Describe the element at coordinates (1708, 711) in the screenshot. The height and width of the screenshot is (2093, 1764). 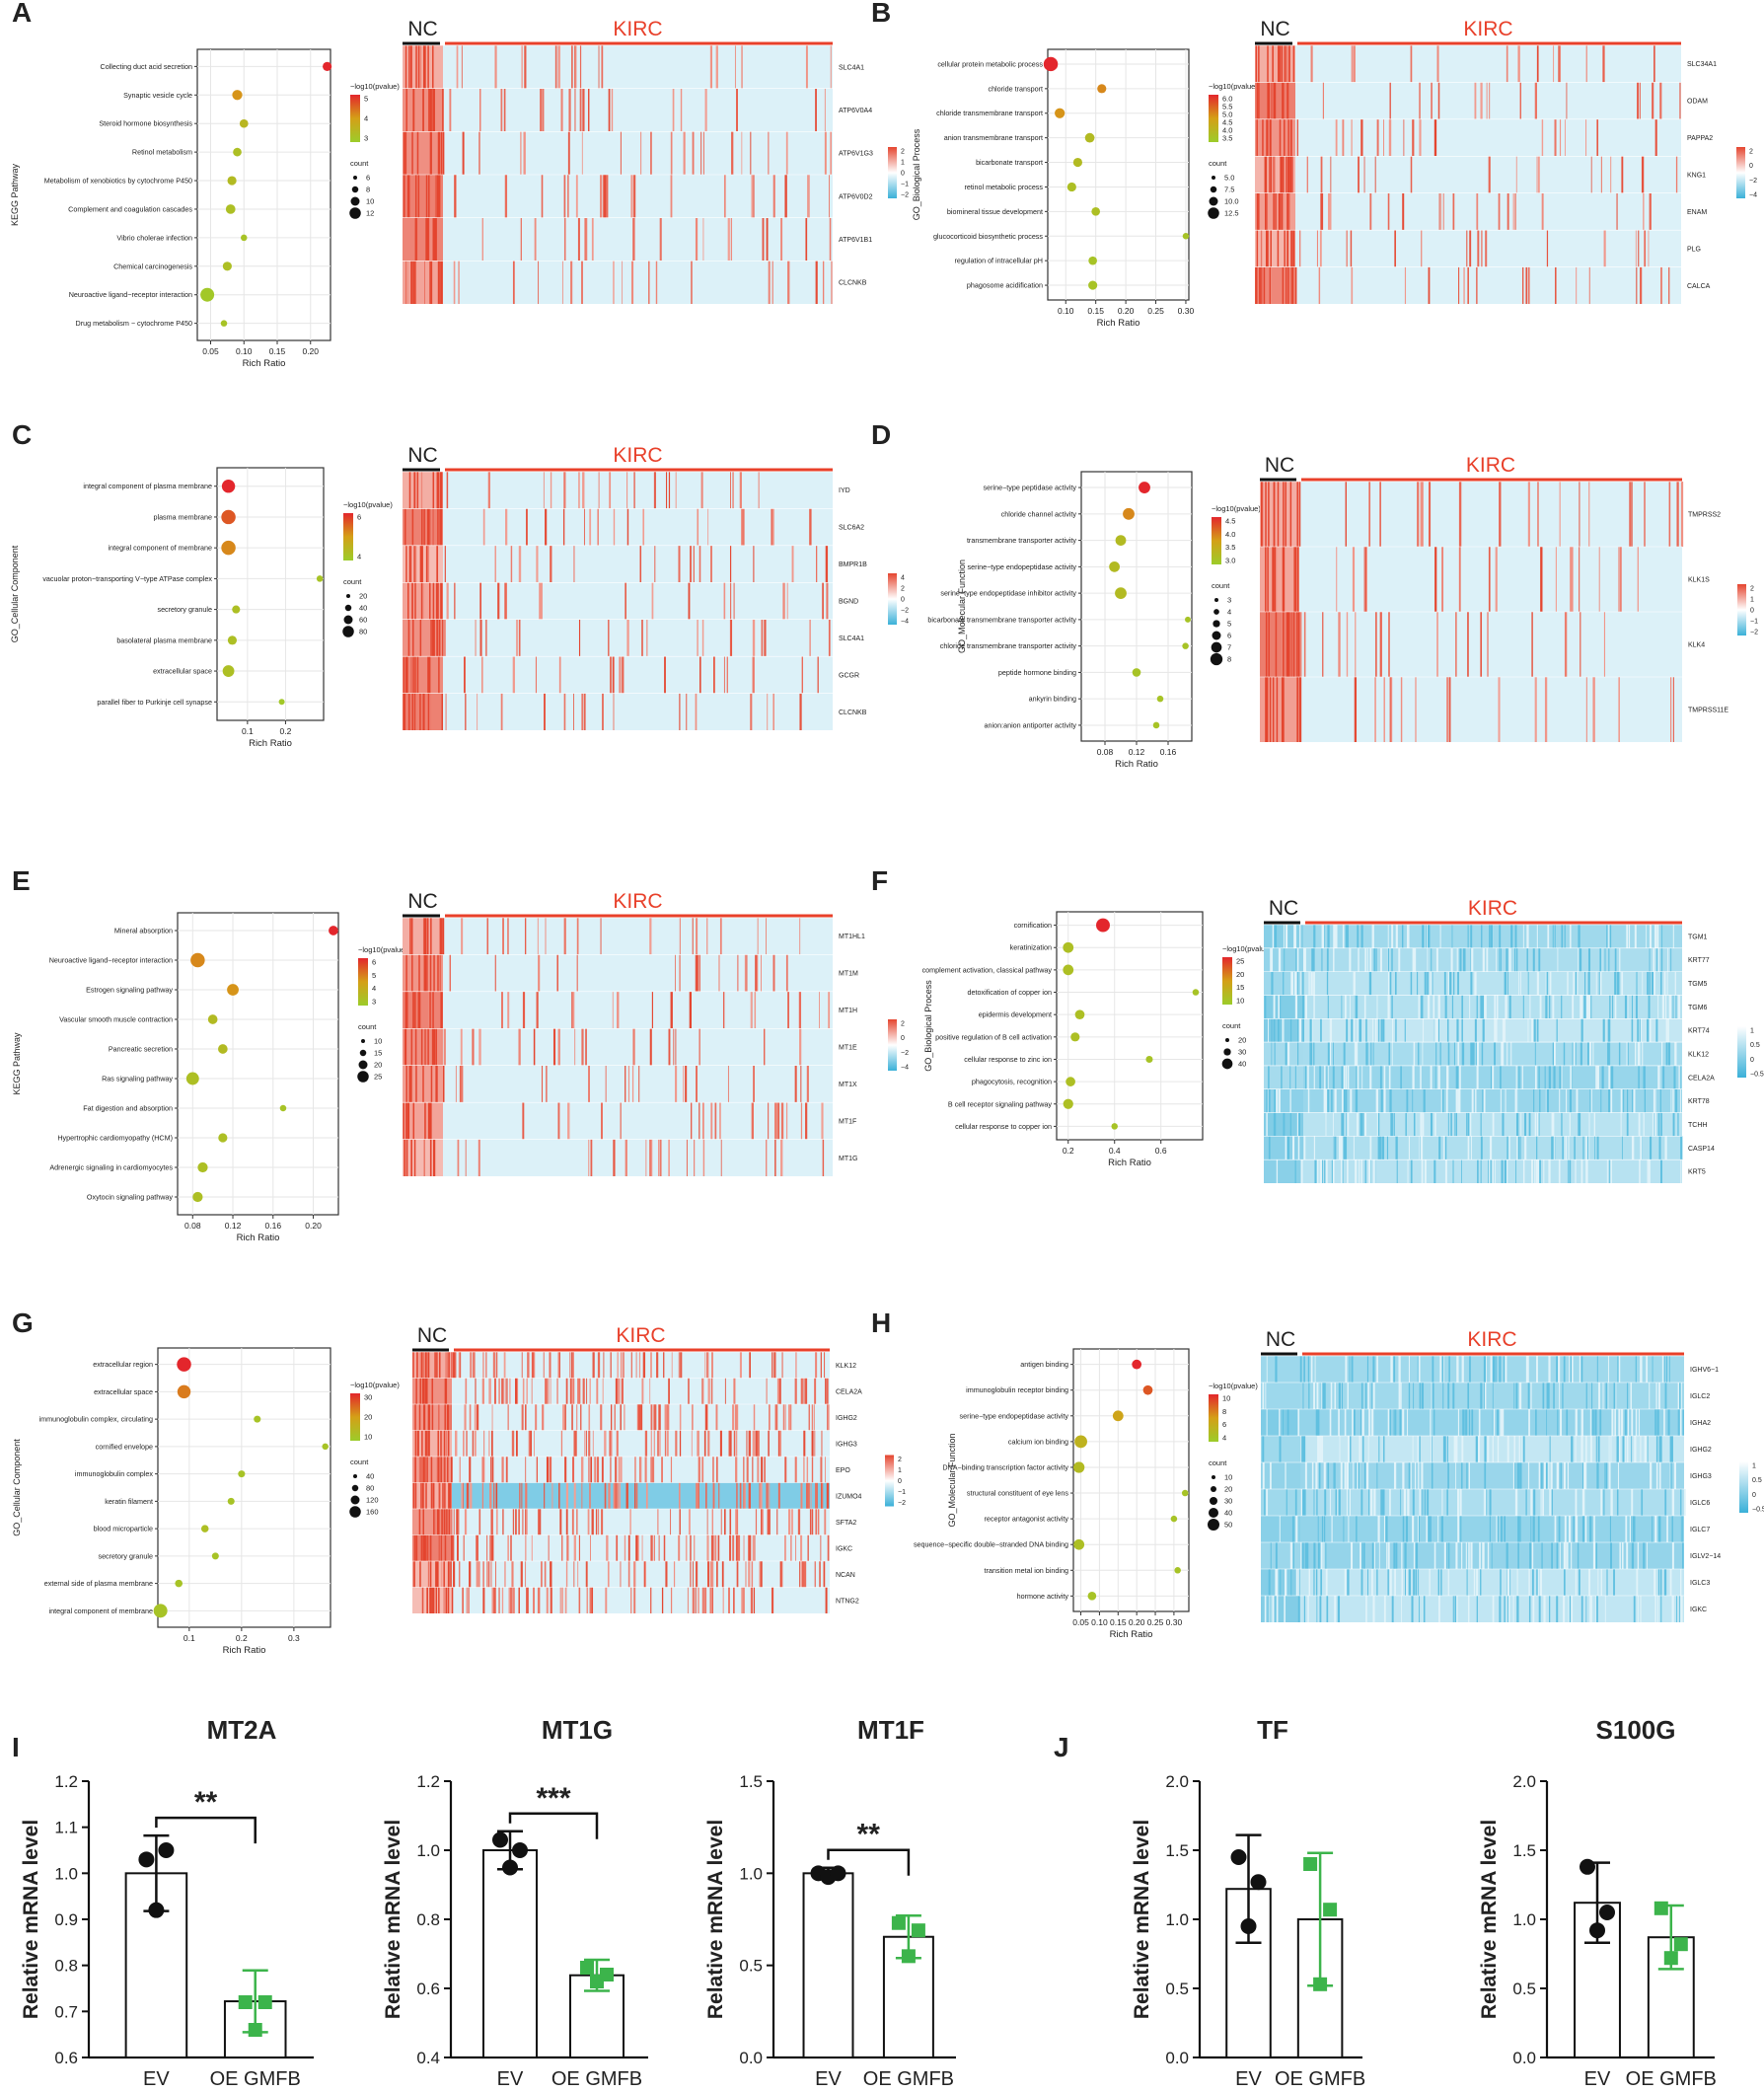
I see `gene-label: TMPRSS11E` at that location.